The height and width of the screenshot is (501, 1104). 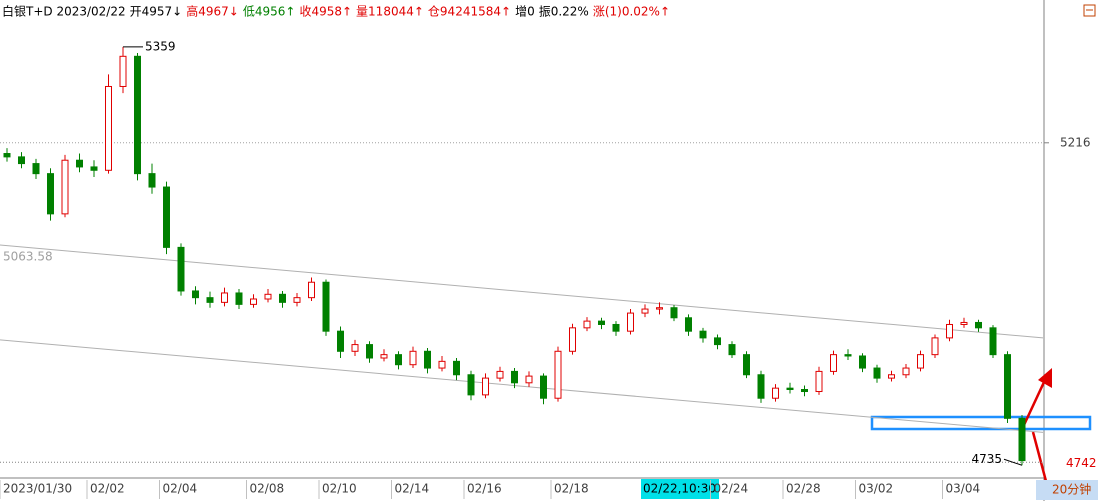 I want to click on x-tick-label: 02/10, so click(x=339, y=489).